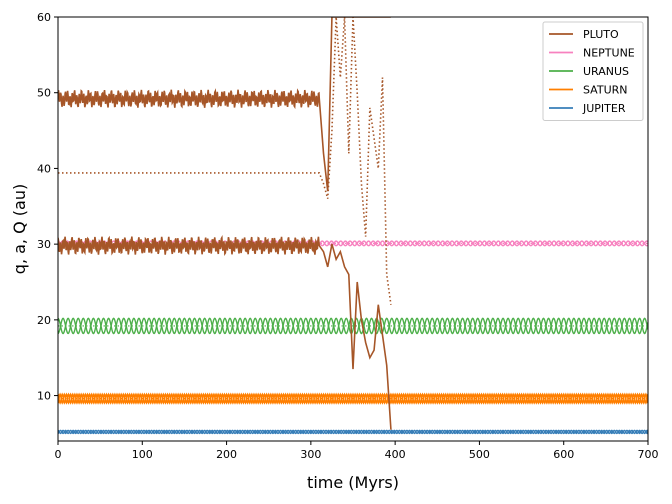 This screenshot has width=672, height=504. I want to click on jupiter-aphelion-line, so click(353, 432).